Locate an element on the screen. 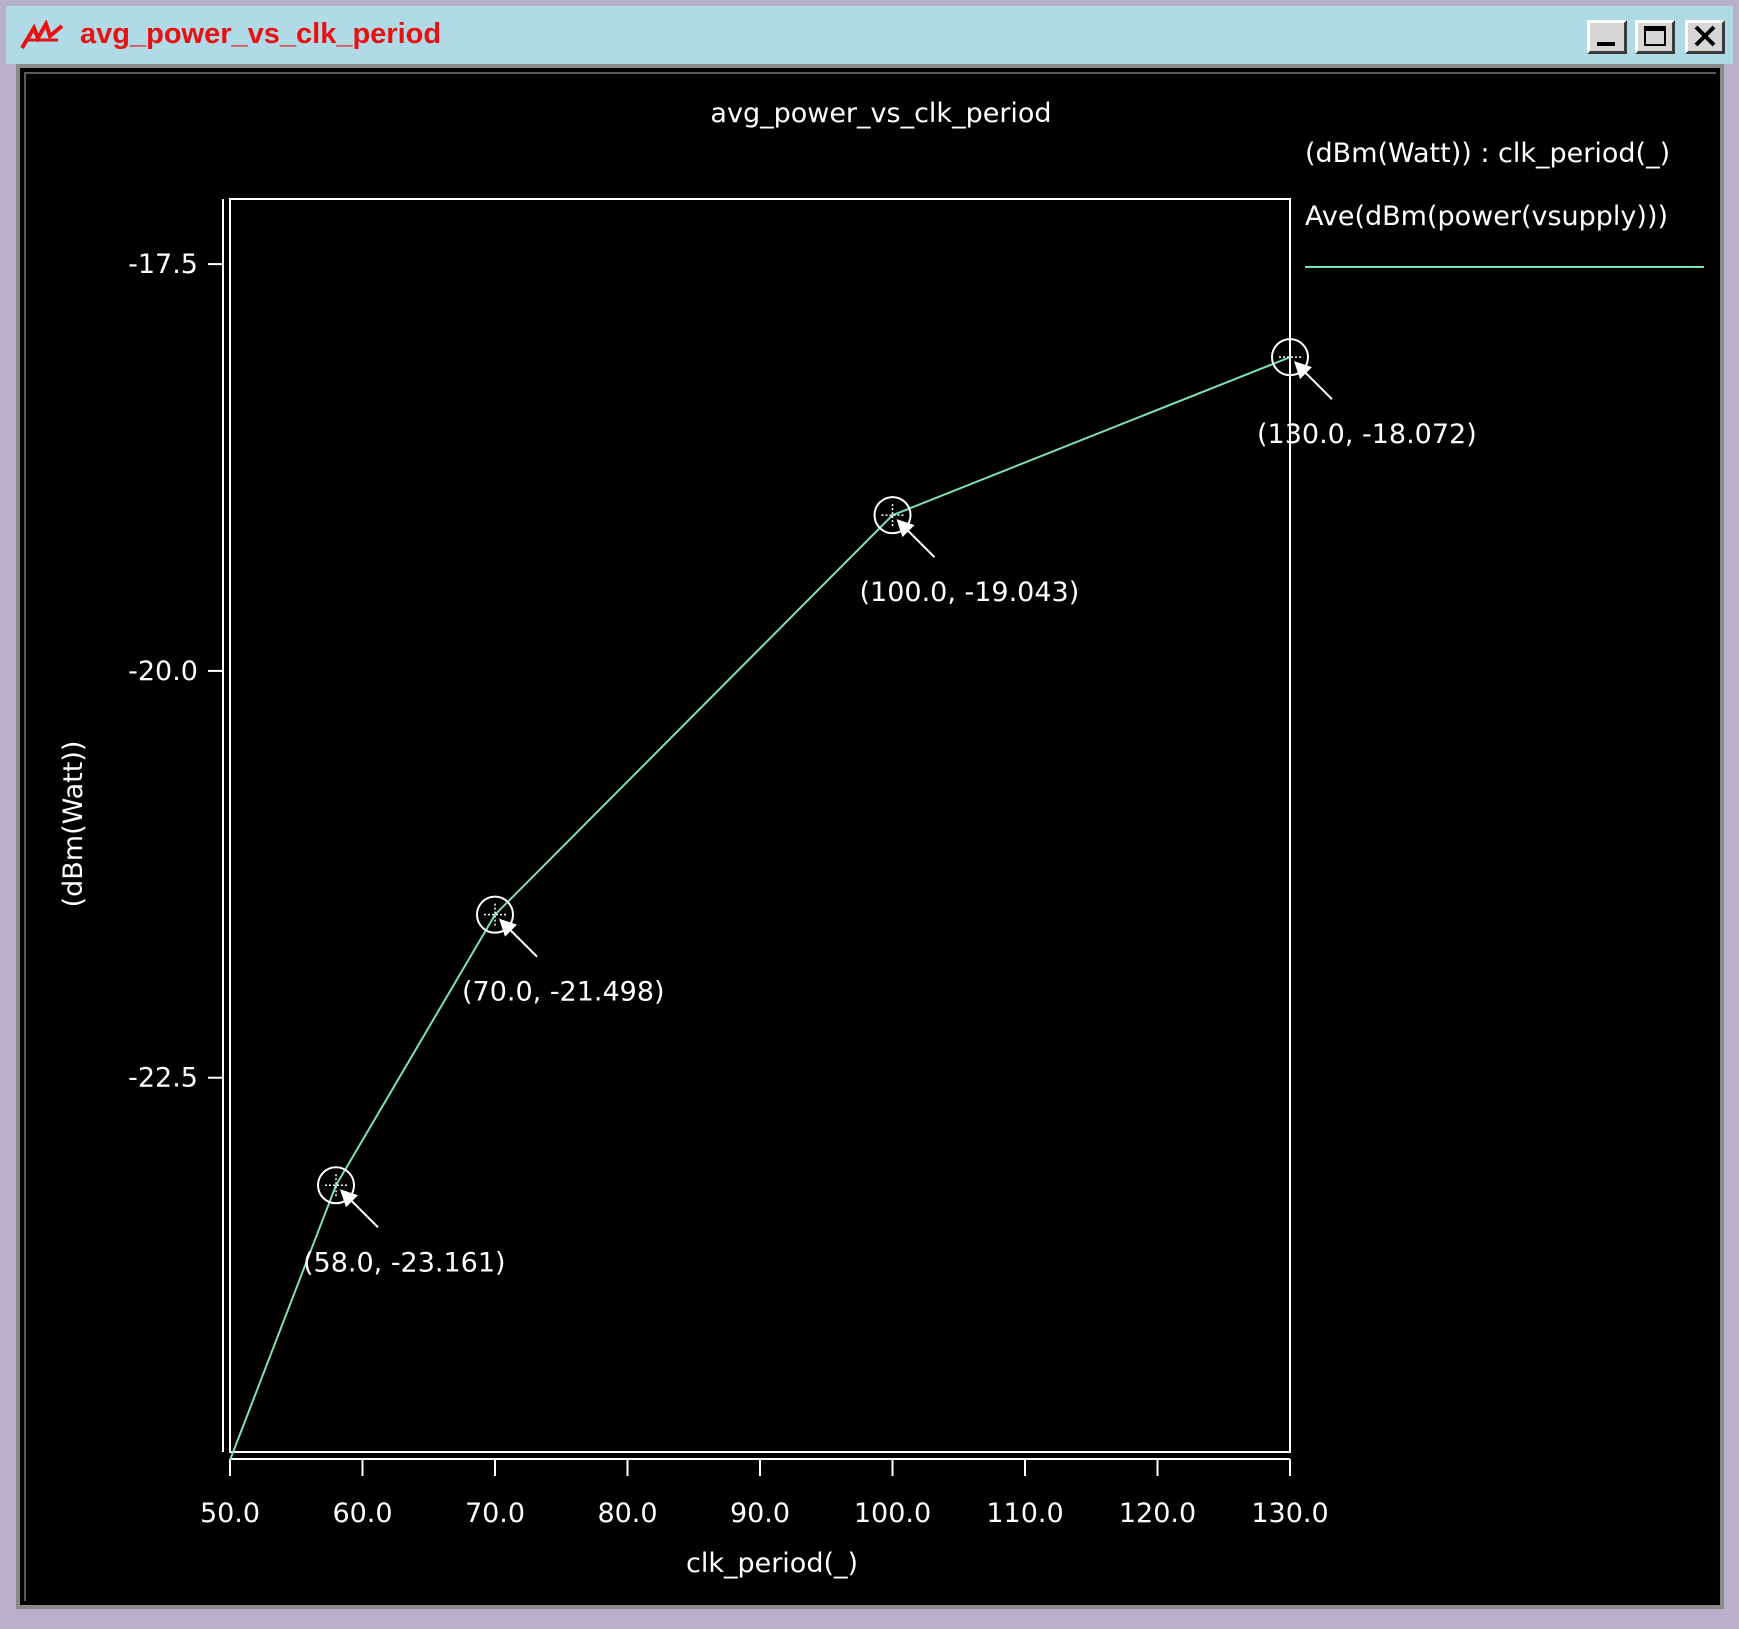  maximize-icon is located at coordinates (1655, 36).